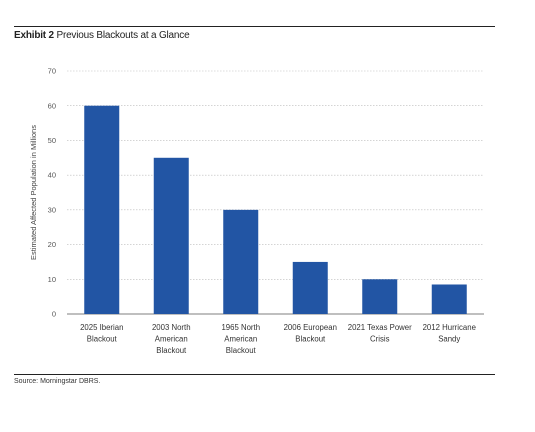  I want to click on y-tick-label: 30, so click(52, 209).